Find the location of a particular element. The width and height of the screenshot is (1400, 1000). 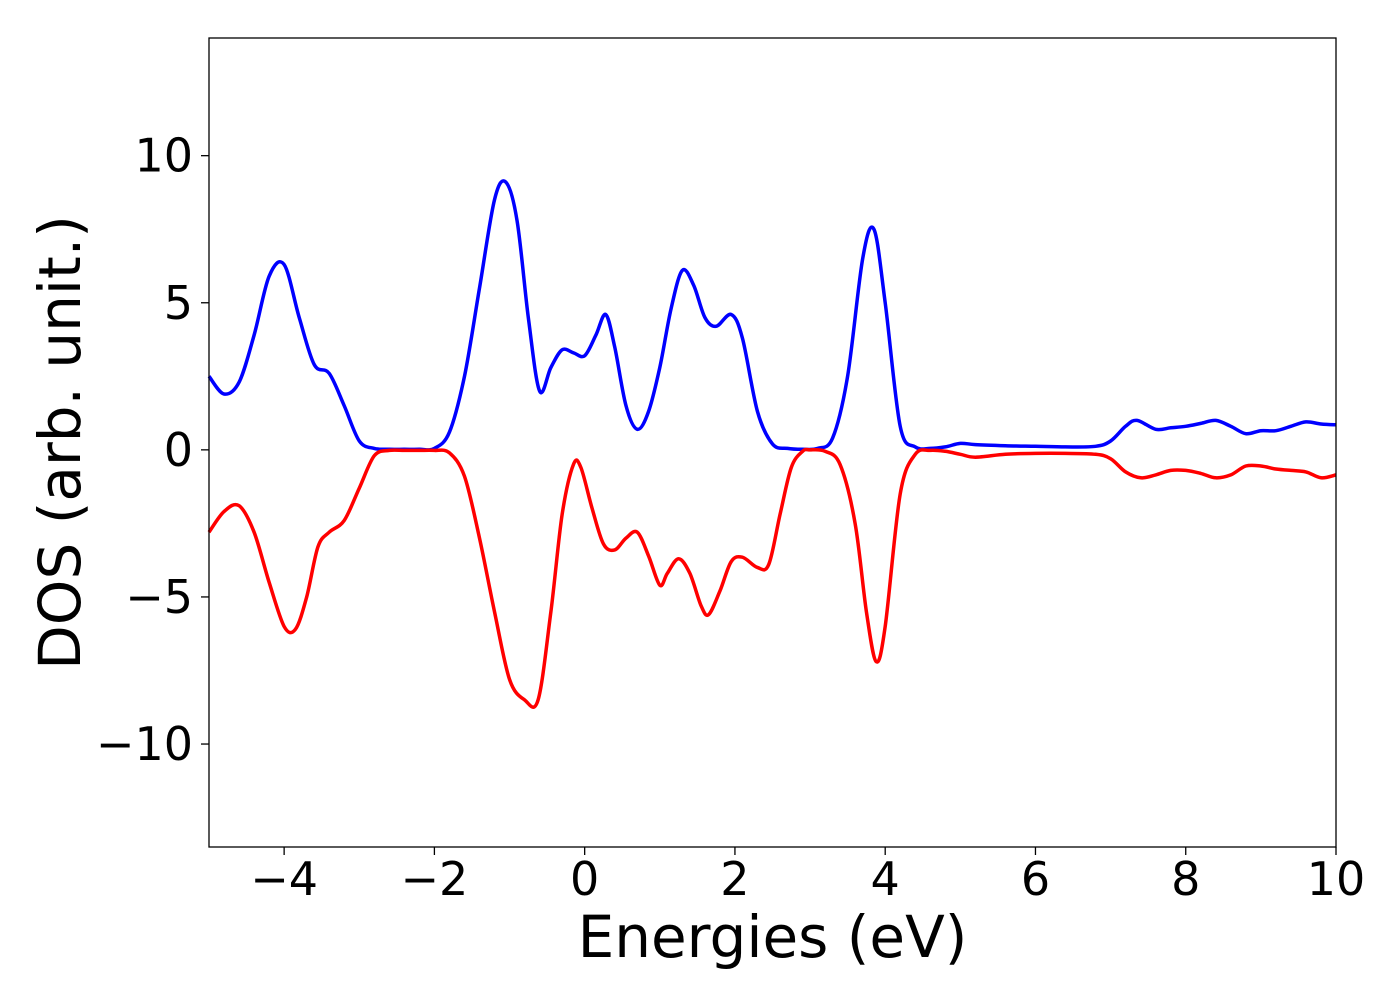

y-tick-label: 0 is located at coordinates (178, 450).